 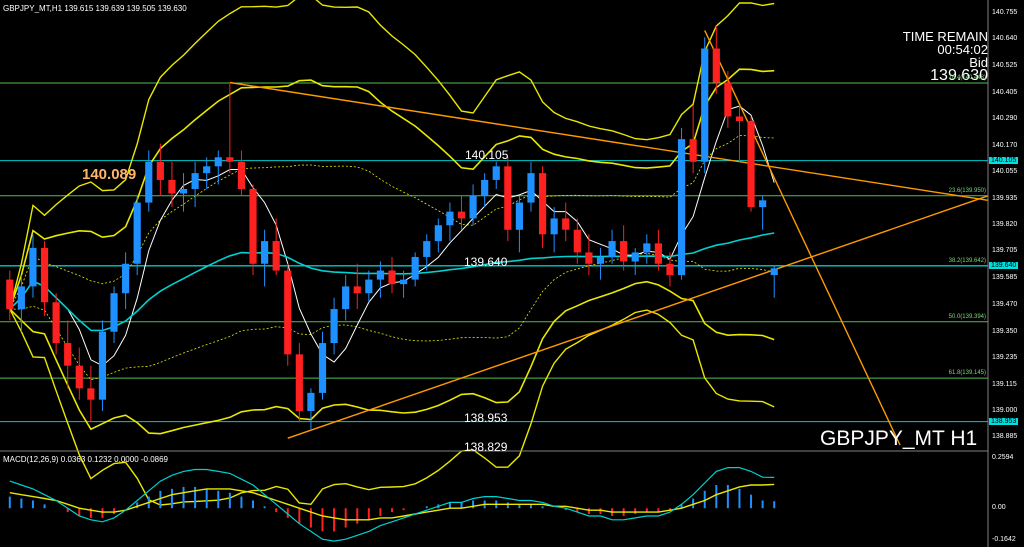 What do you see at coordinates (967, 373) in the screenshot?
I see `fib-level-label: 61.8(139.145)` at bounding box center [967, 373].